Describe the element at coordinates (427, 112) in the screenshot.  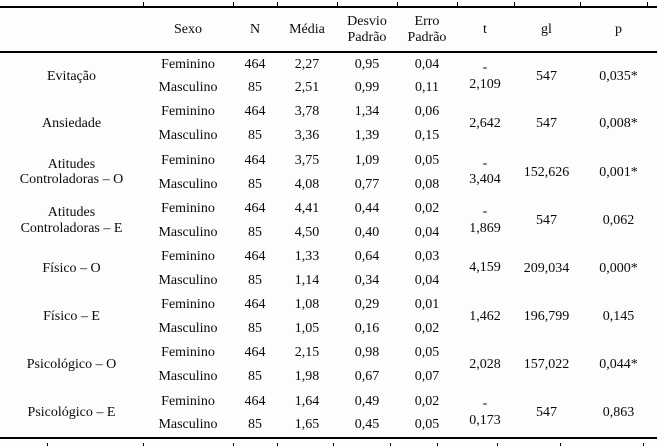
I see `cell-erro-padrao: 0,06` at that location.